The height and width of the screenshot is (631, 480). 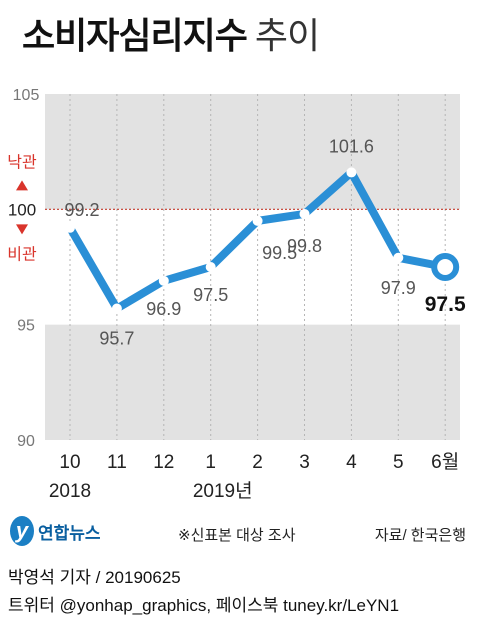 What do you see at coordinates (279, 253) in the screenshot?
I see `data-label: 99.5` at bounding box center [279, 253].